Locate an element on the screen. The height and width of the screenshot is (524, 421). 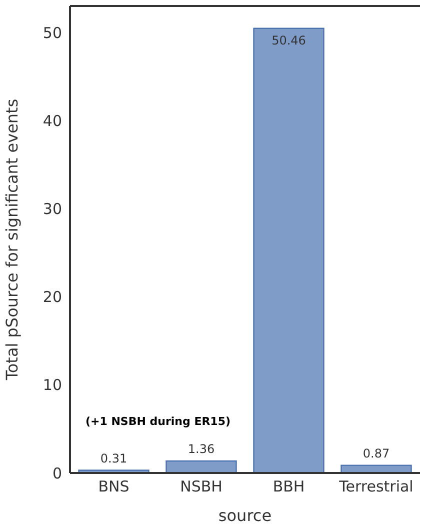
data-label: 0.87 is located at coordinates (376, 453).